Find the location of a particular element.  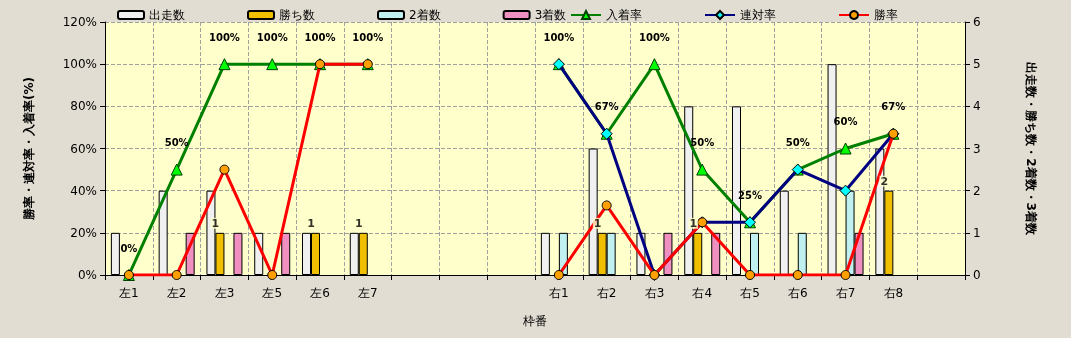

x-tick-label: 右4 is located at coordinates (702, 293).